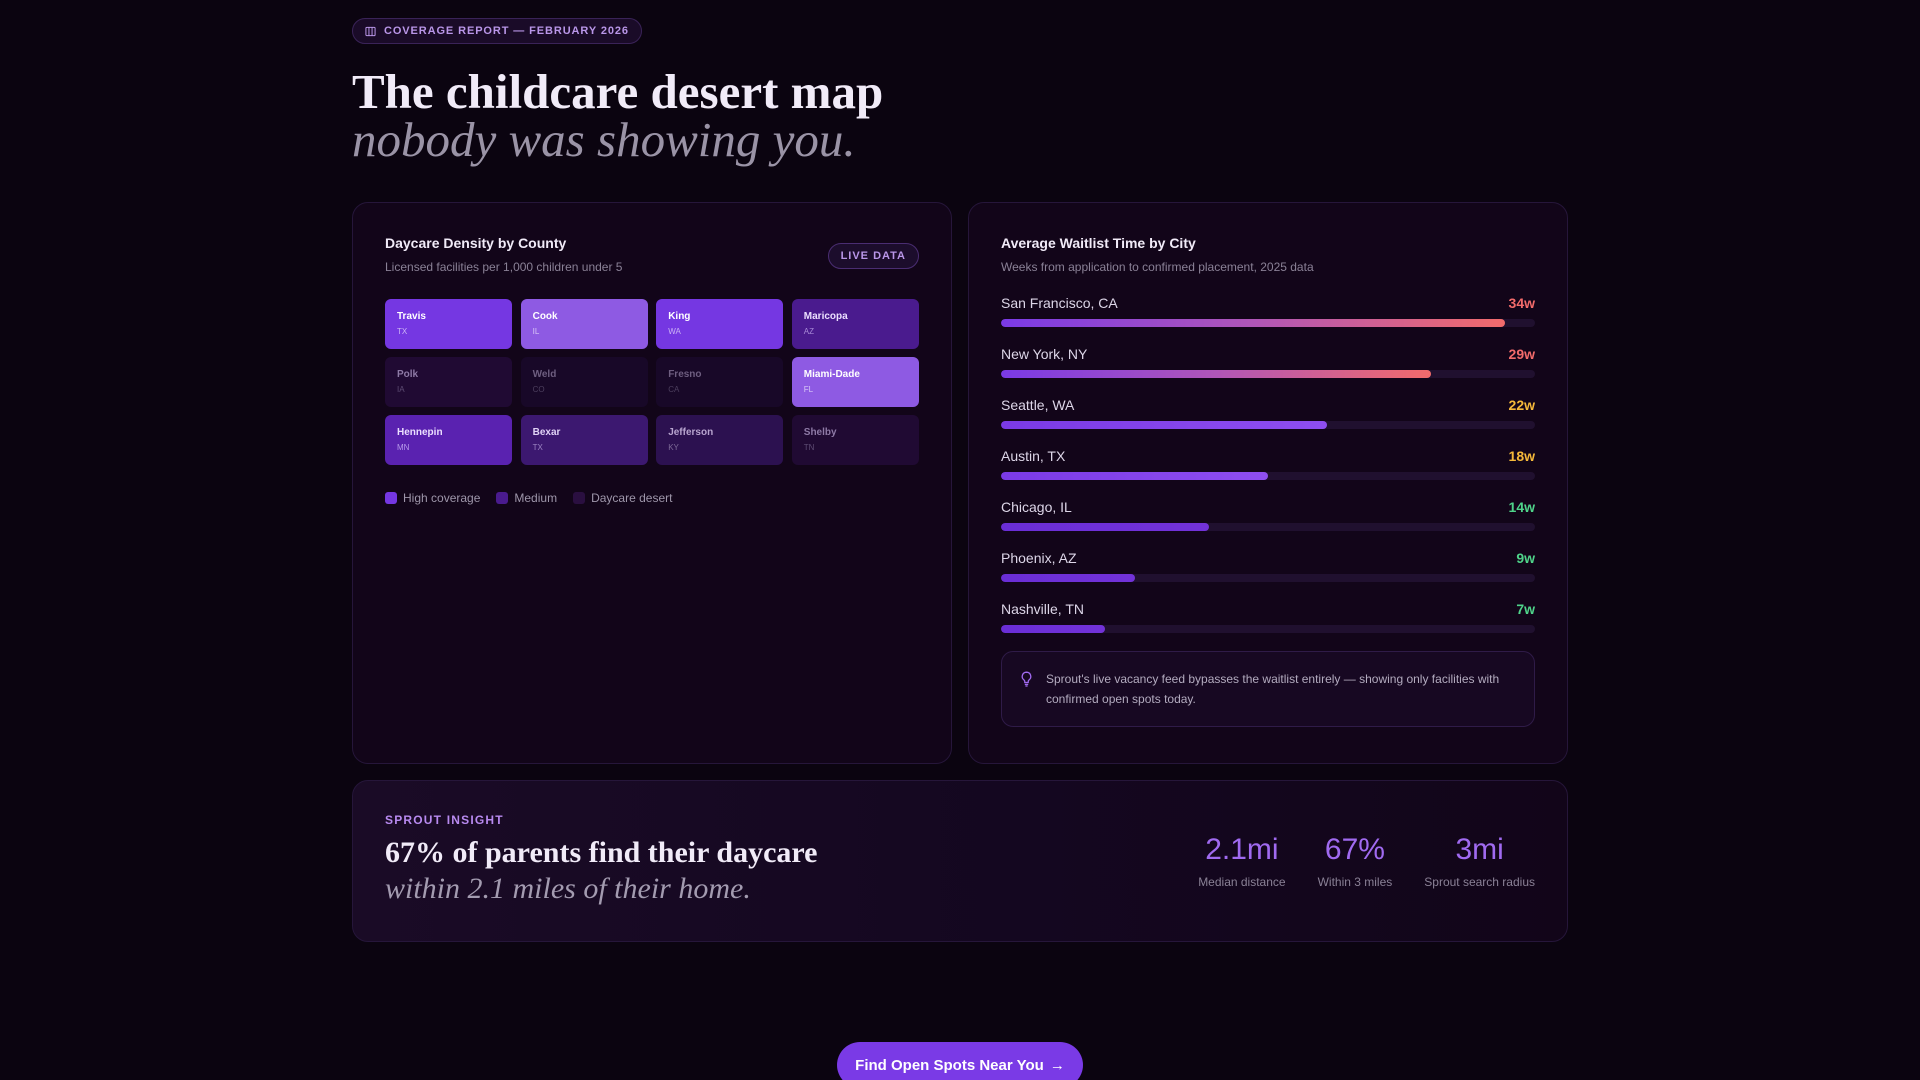 The image size is (1920, 1080). I want to click on county-tile: Maricopa AZ, so click(855, 324).